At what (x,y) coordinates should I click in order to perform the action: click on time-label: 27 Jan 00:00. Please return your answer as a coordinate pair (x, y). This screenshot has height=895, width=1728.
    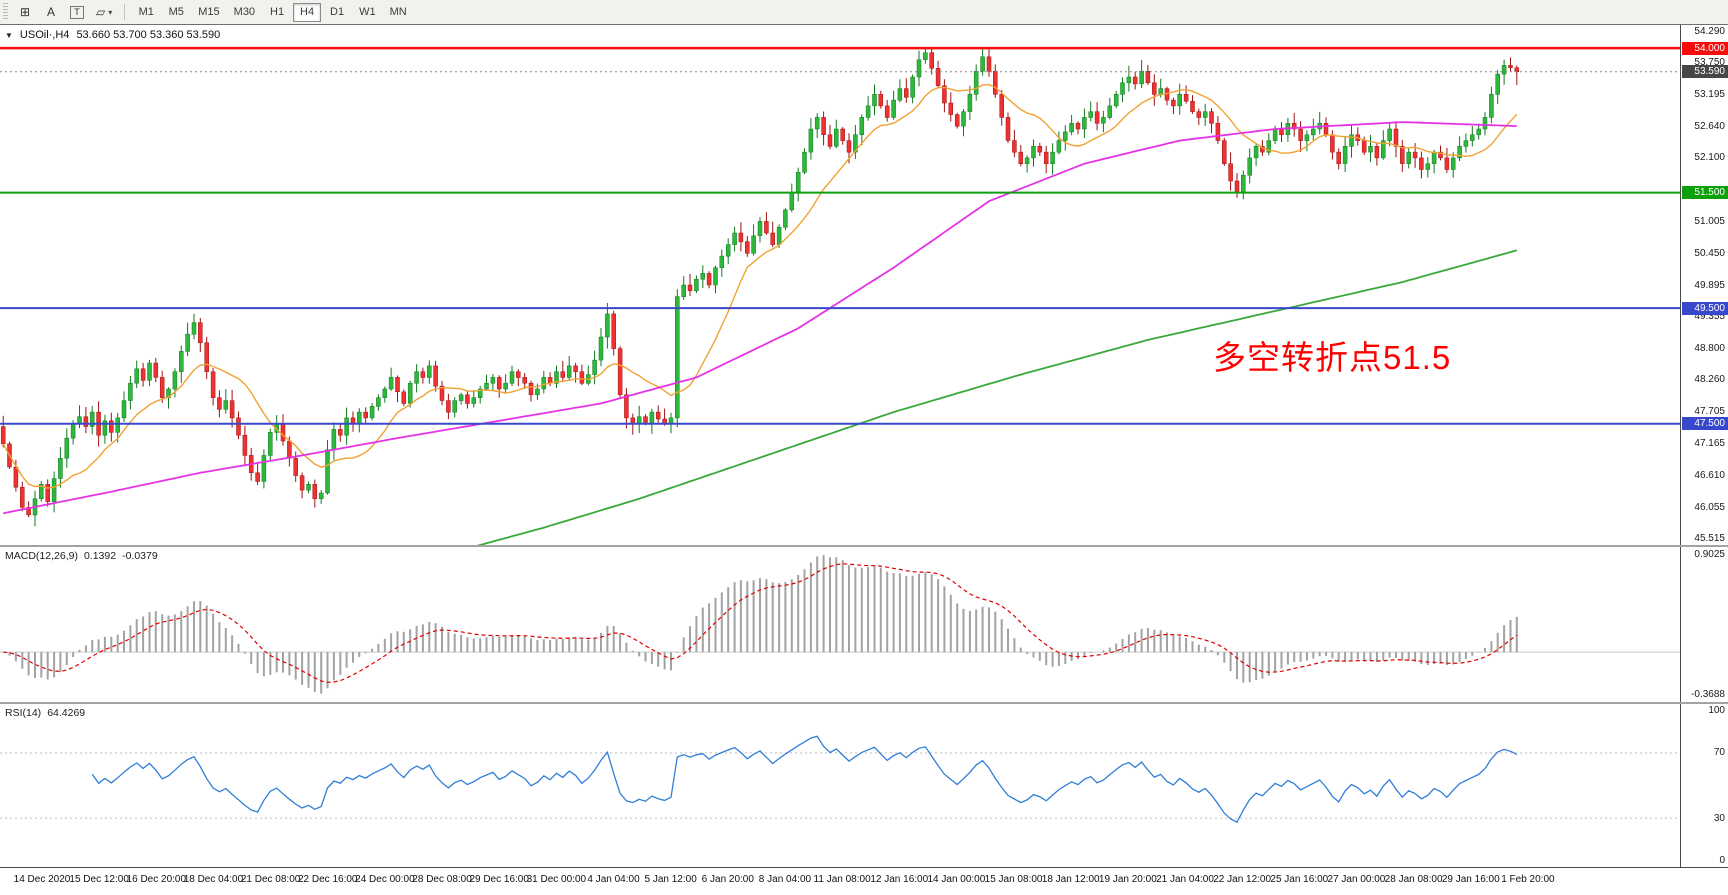
    Looking at the image, I should click on (1356, 879).